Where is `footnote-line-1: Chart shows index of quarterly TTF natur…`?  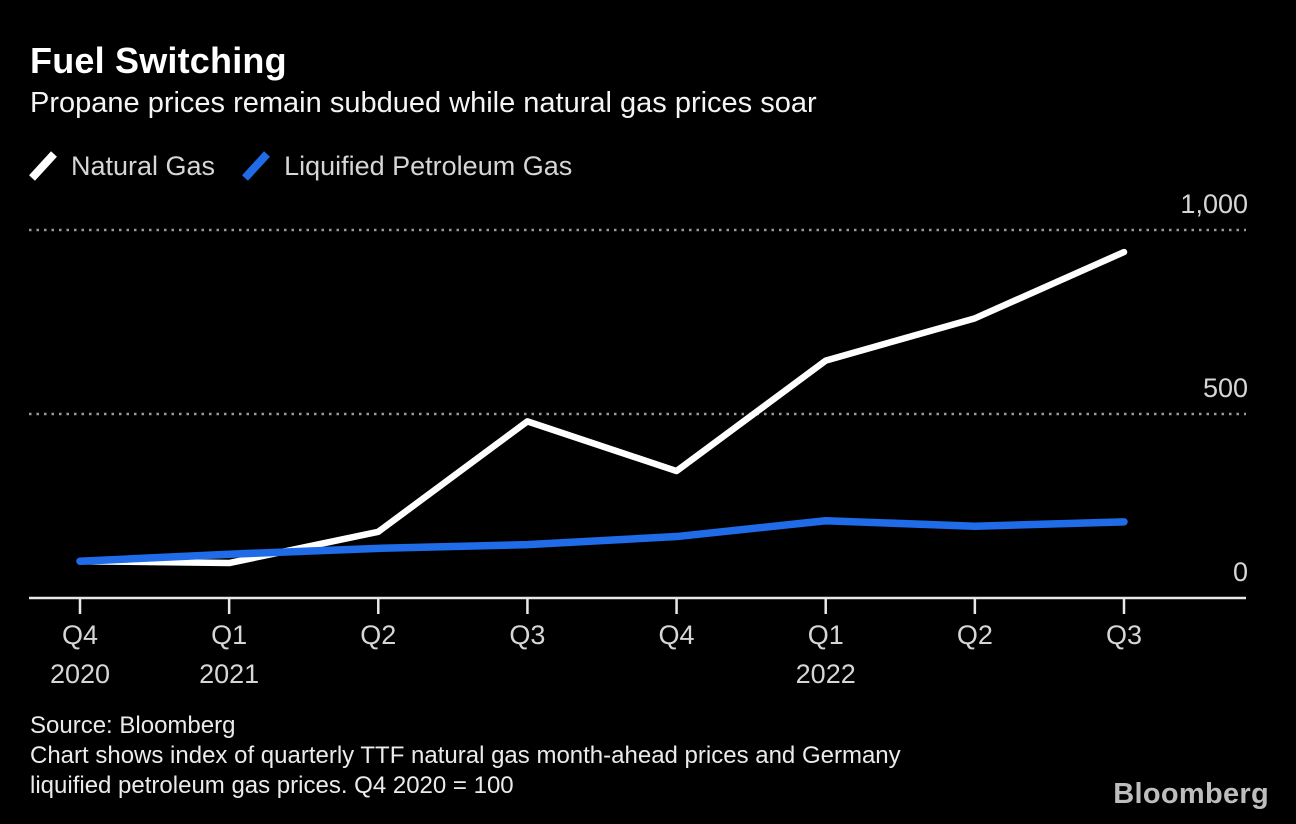
footnote-line-1: Chart shows index of quarterly TTF natur… is located at coordinates (465, 755).